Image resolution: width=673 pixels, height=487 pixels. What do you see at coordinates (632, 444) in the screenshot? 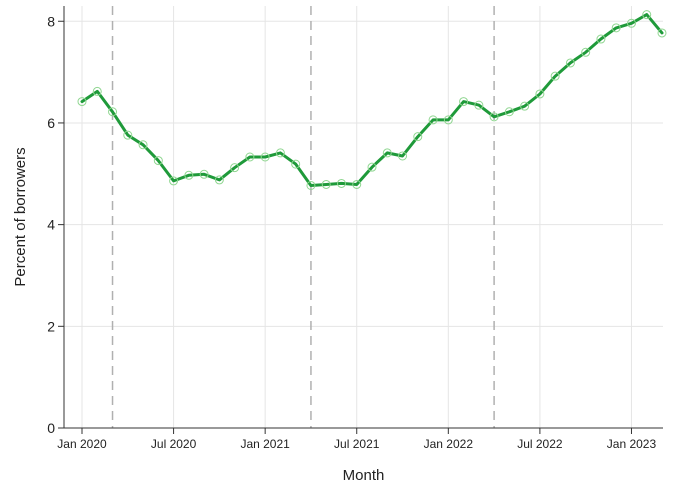
I see `x-tick-label: Jan 2023` at bounding box center [632, 444].